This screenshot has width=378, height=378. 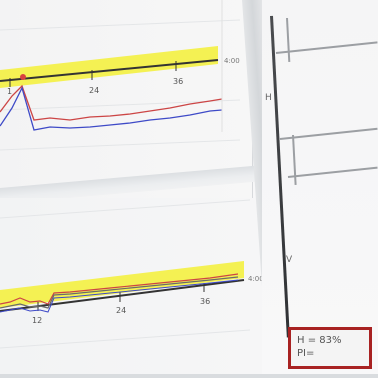 What do you see at coordinates (268, 98) in the screenshot?
I see `scale-upper-label: H` at bounding box center [268, 98].